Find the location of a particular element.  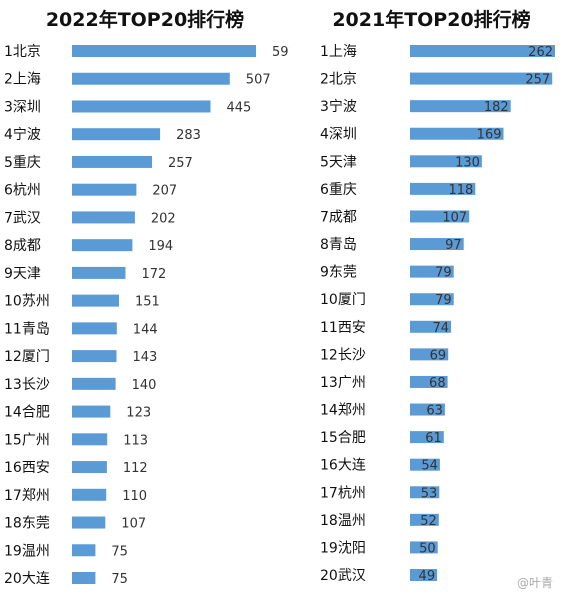

data-label: 202 is located at coordinates (163, 218).